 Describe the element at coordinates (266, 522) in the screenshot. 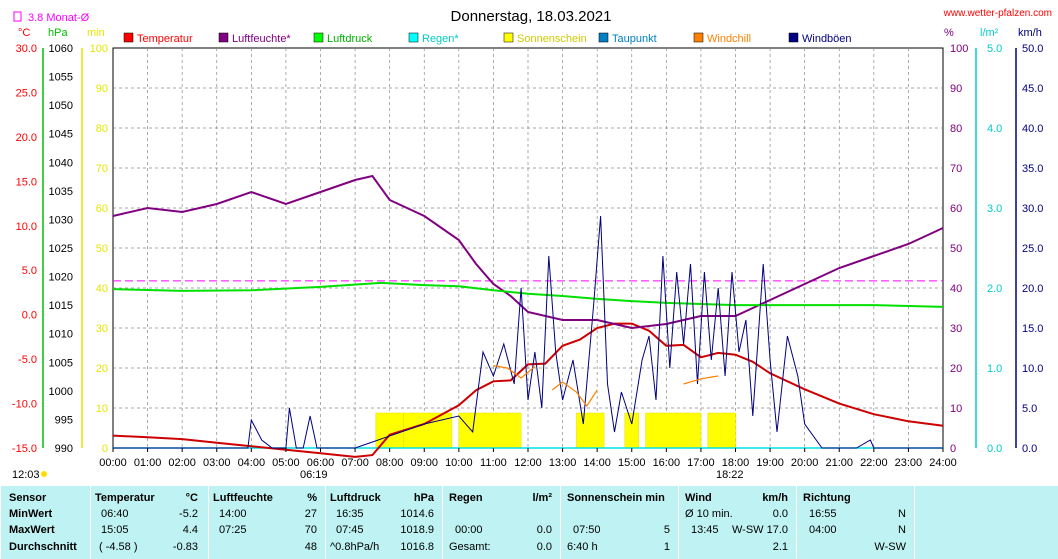

I see `stats-col-humidity: Luftfeuchte % 14:00 27 07:25 70 48` at that location.